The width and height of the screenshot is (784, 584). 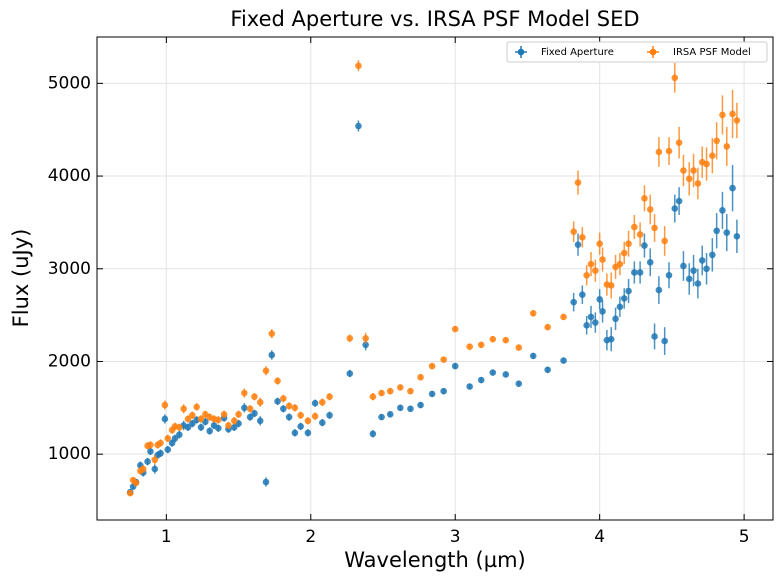 What do you see at coordinates (577, 52) in the screenshot?
I see `legend-label: Fixed Aperture` at bounding box center [577, 52].